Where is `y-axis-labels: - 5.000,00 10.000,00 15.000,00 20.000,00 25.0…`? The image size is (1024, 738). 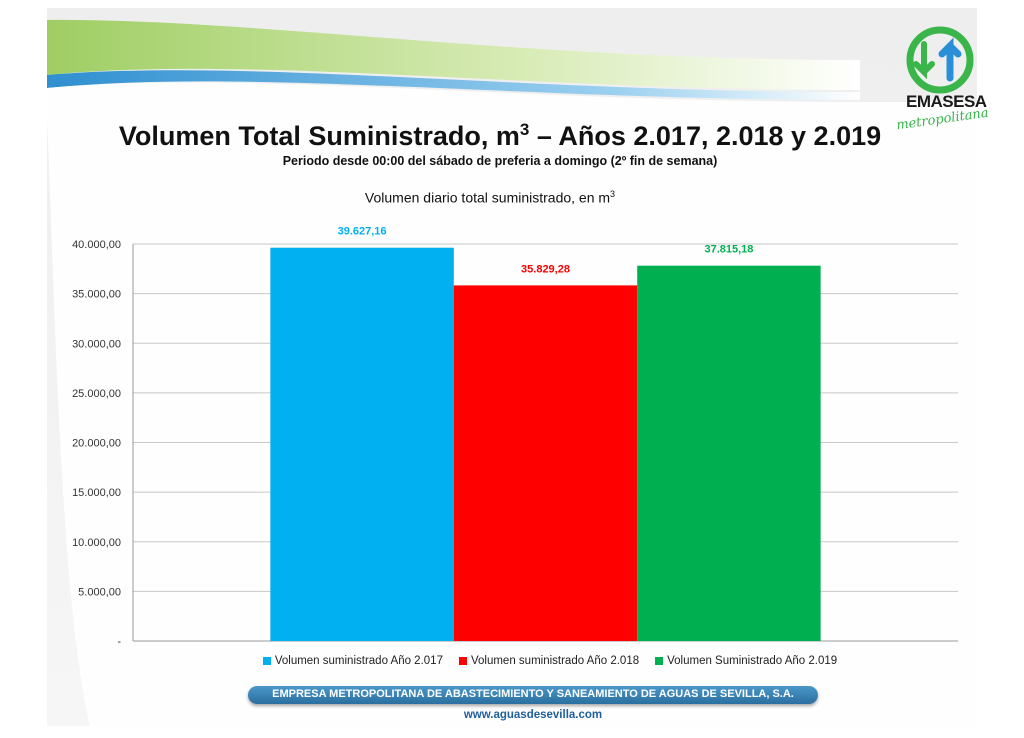 y-axis-labels: - 5.000,00 10.000,00 15.000,00 20.000,00 25.0… is located at coordinates (96, 443).